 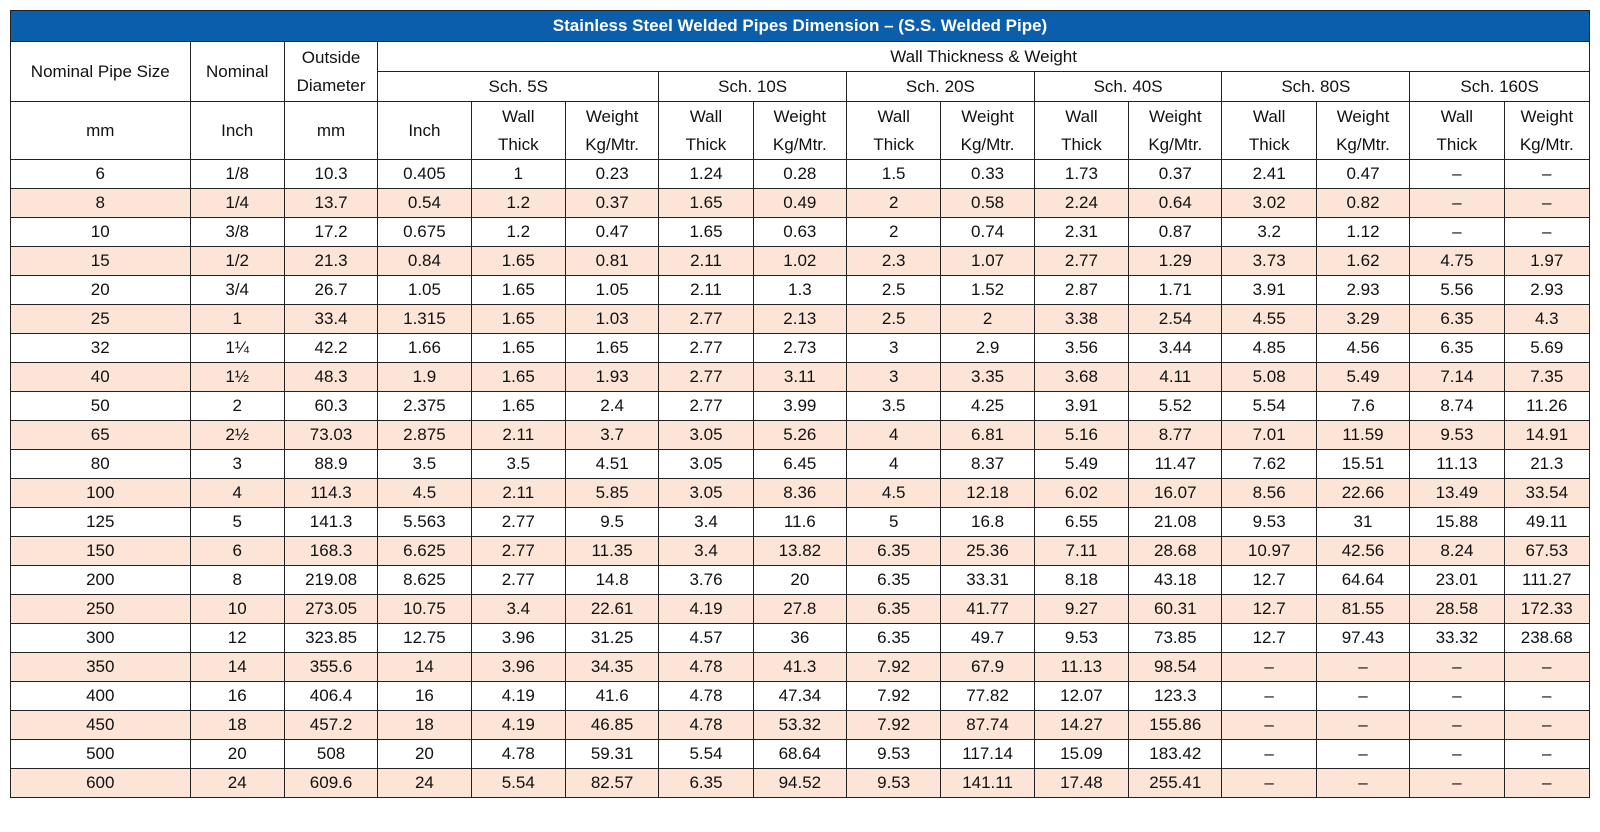 What do you see at coordinates (1547, 580) in the screenshot?
I see `cell-sch160s-weight: 111.27` at bounding box center [1547, 580].